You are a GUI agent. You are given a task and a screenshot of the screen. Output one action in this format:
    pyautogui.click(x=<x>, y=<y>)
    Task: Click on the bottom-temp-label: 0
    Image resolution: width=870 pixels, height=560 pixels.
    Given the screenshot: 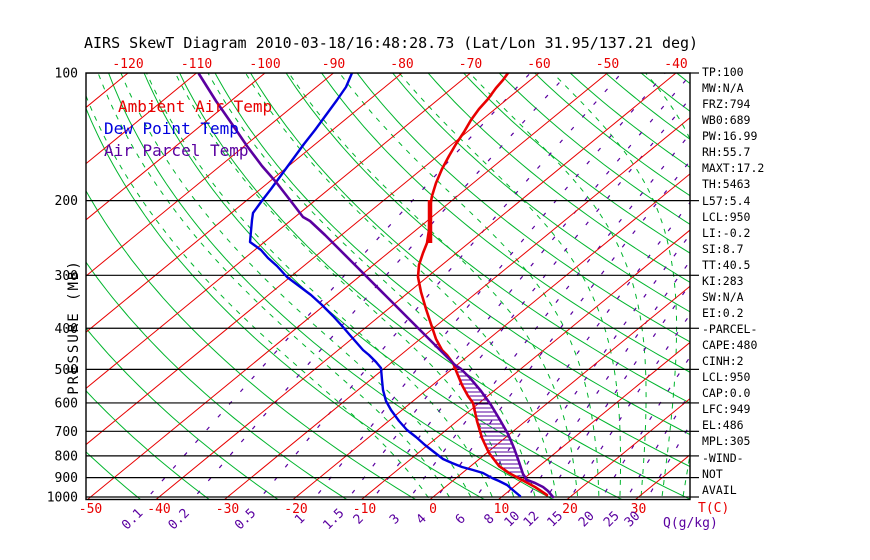 What is the action you would take?
    pyautogui.click(x=433, y=509)
    